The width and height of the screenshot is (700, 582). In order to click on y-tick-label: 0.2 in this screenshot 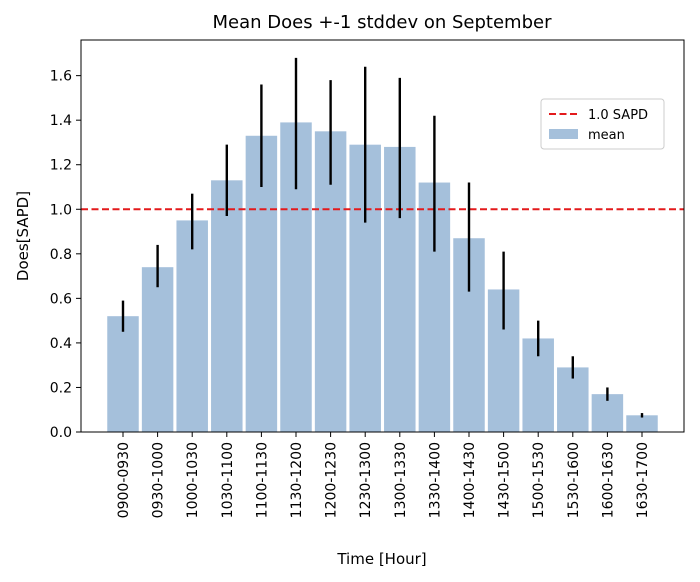, I will do `click(61, 388)`.